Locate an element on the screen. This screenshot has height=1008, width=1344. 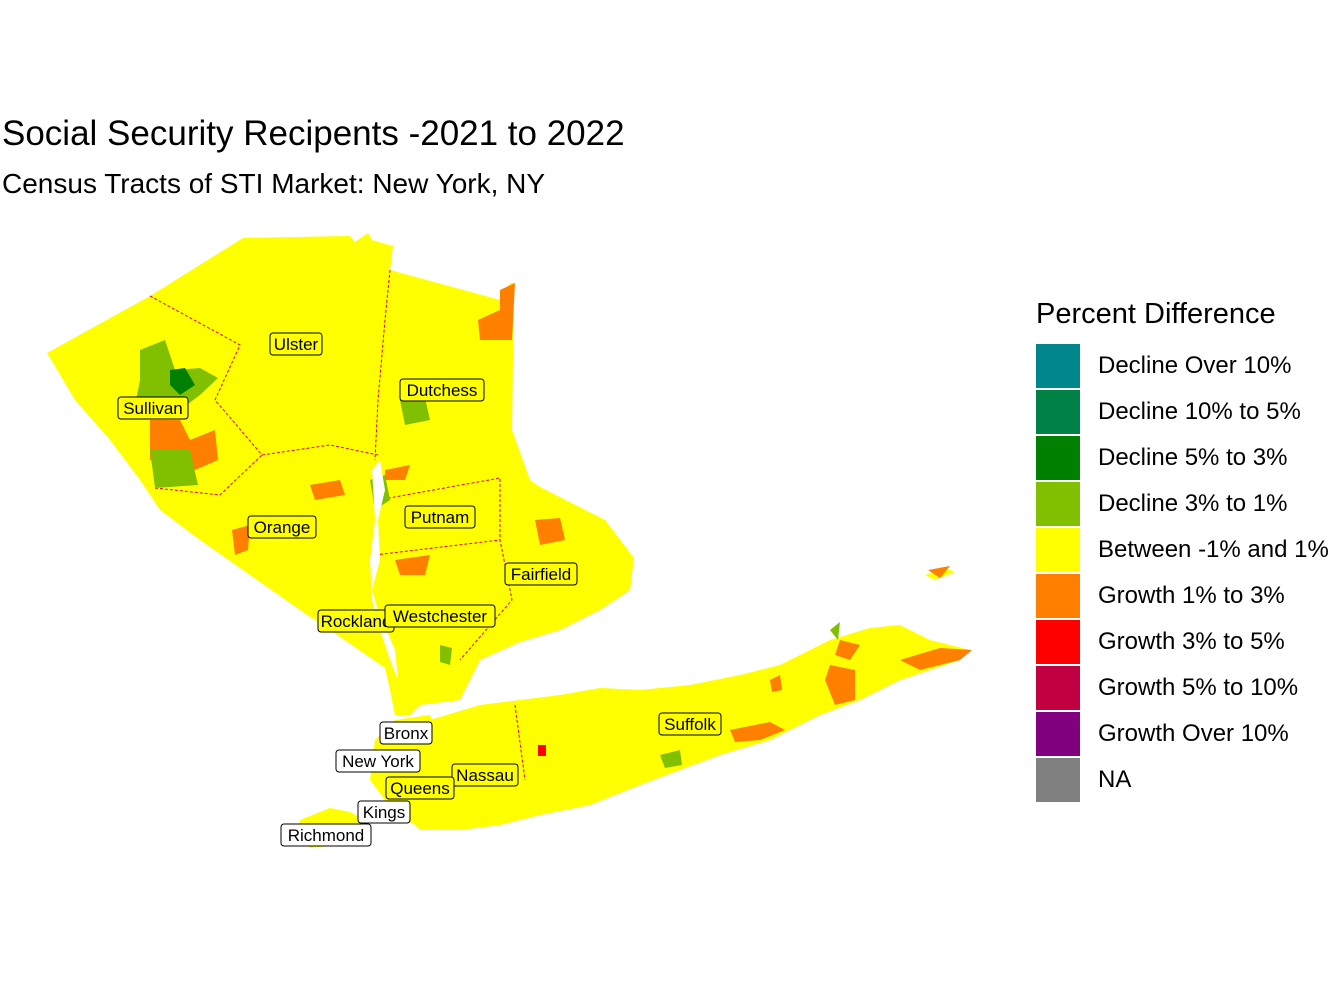
svg-text: Dutchess is located at coordinates (442, 390).